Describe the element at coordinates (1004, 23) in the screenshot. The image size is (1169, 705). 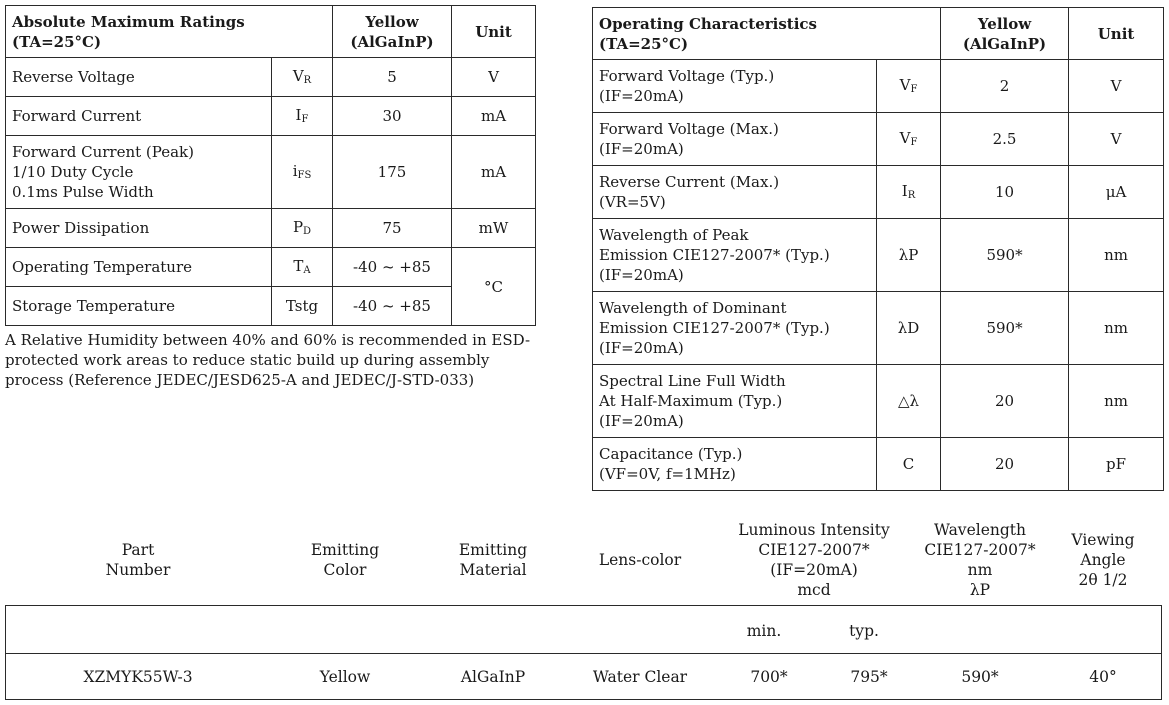
I see `oc-yellow-label: Yellow` at that location.